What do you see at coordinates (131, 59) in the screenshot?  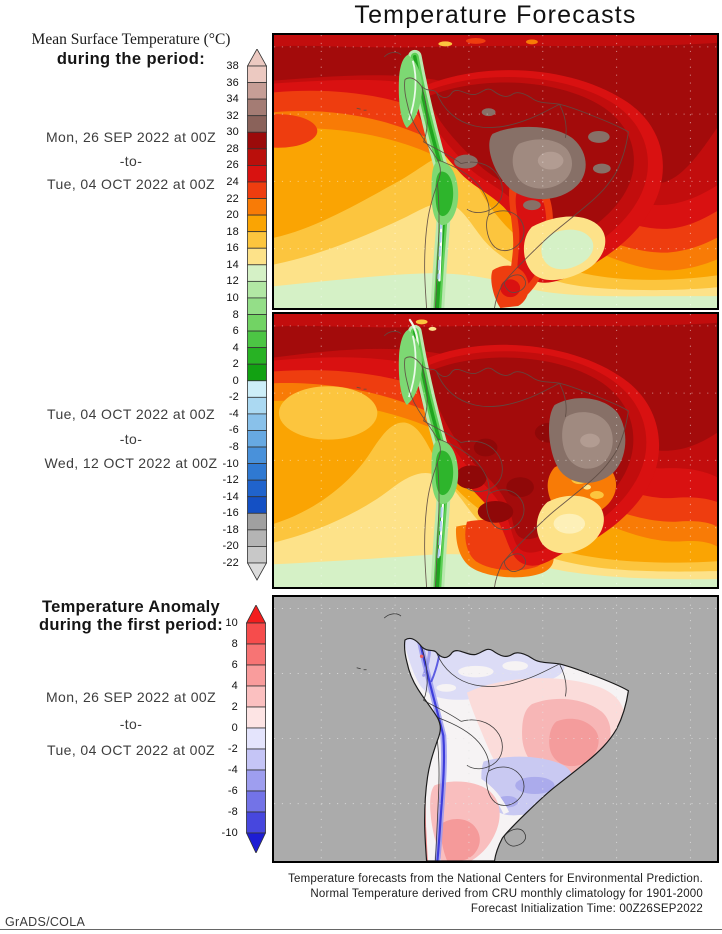 I see `during-period-heading: during the period:` at bounding box center [131, 59].